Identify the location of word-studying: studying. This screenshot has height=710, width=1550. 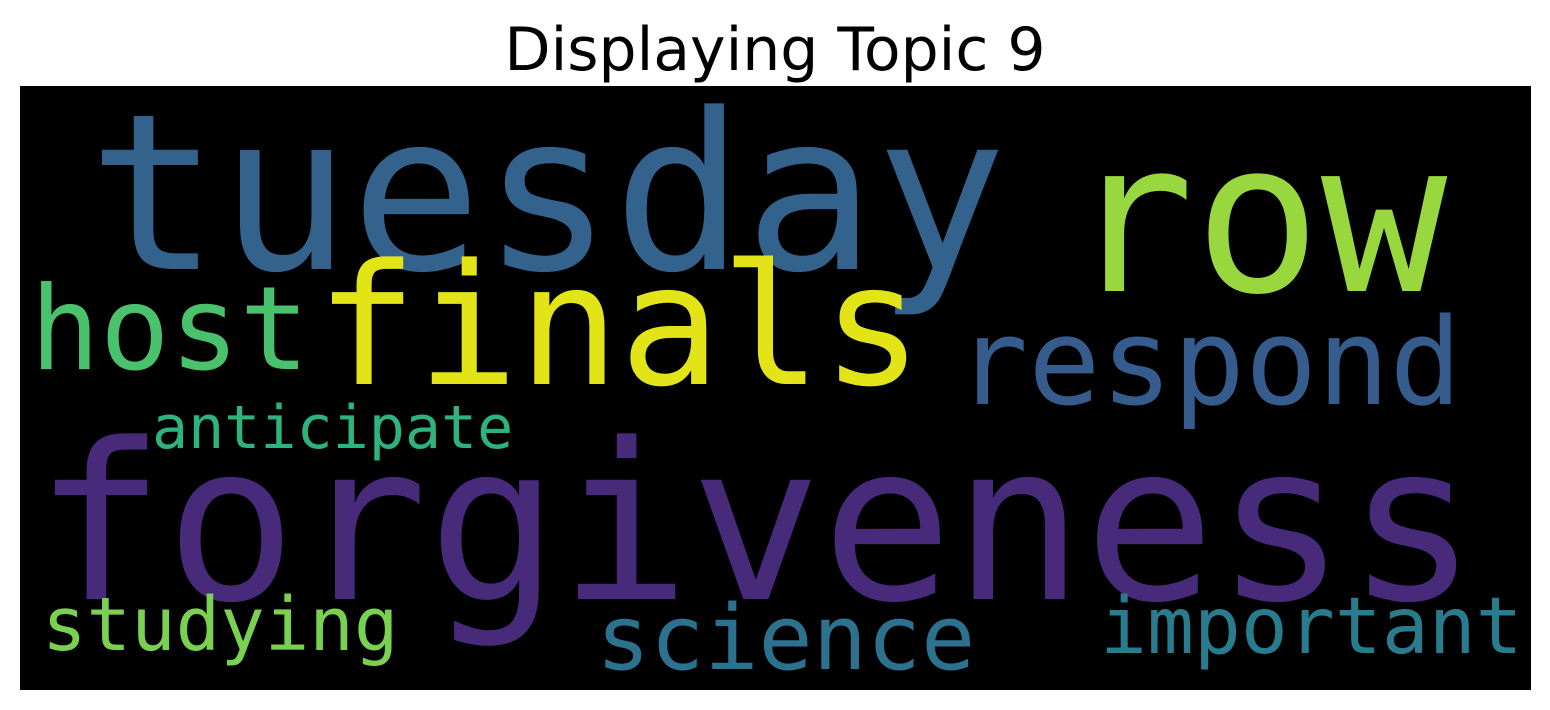
(220, 625).